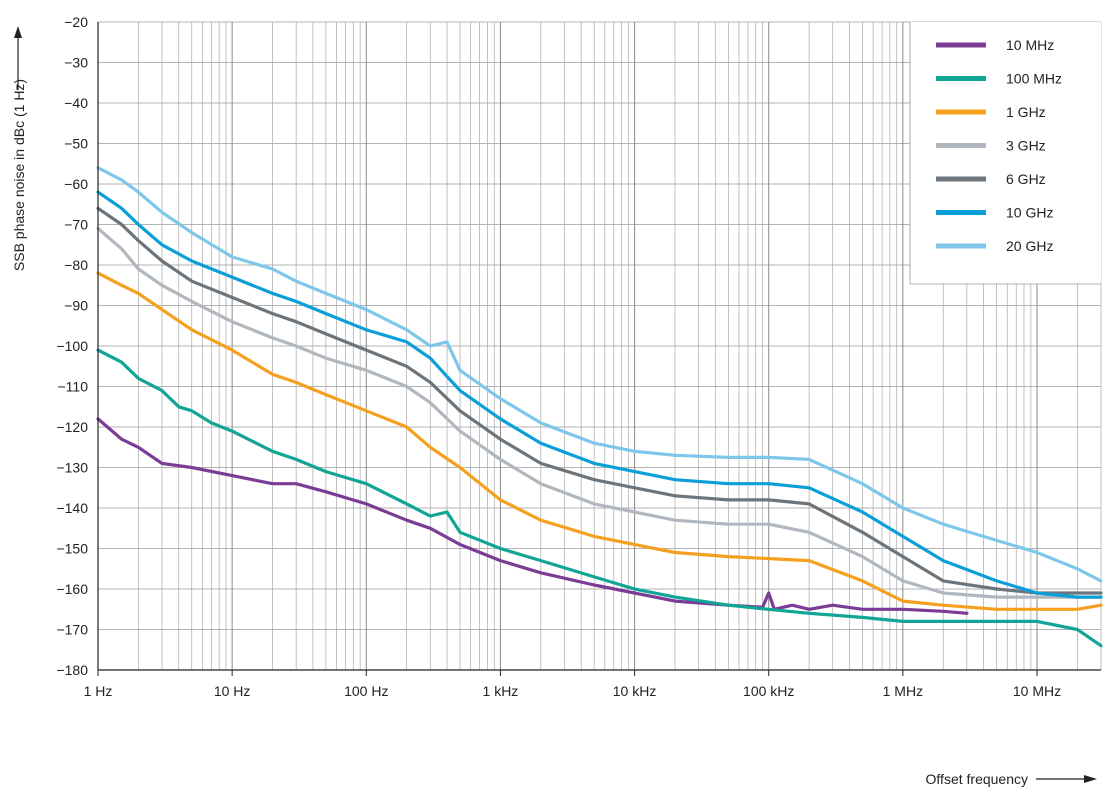 The width and height of the screenshot is (1105, 795). What do you see at coordinates (18, 58) in the screenshot?
I see `y-axis-arrow` at bounding box center [18, 58].